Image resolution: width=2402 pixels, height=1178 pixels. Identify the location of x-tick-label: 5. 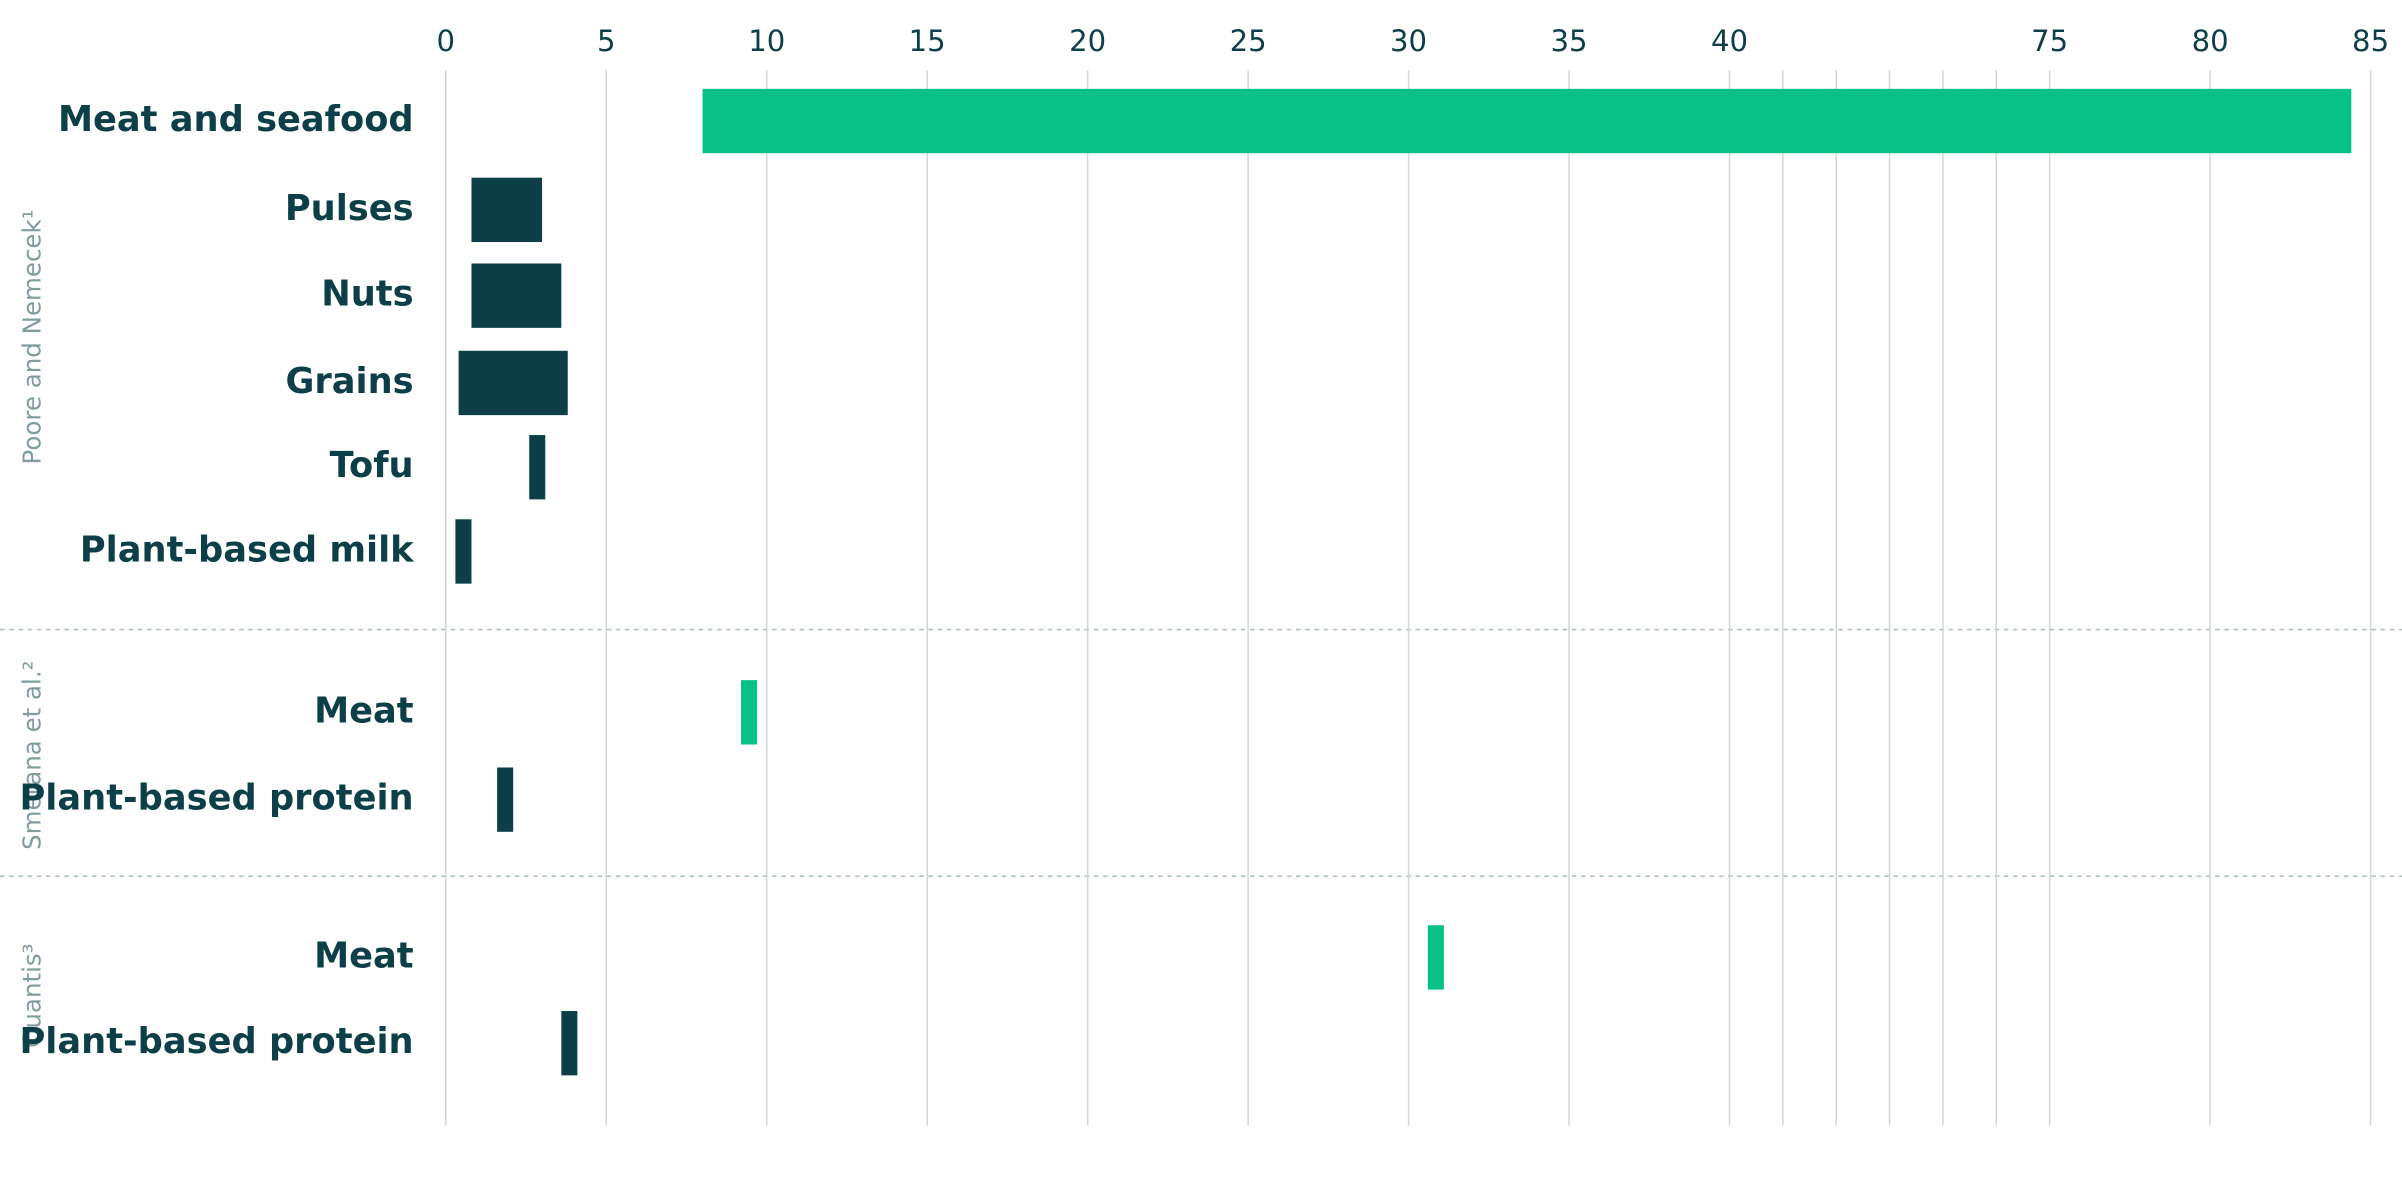
(606, 41).